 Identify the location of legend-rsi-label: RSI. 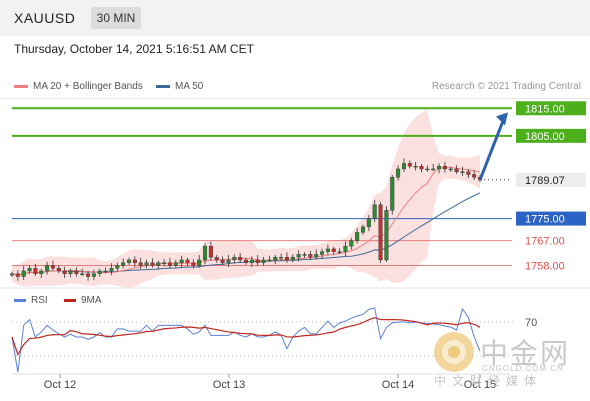
(39, 300).